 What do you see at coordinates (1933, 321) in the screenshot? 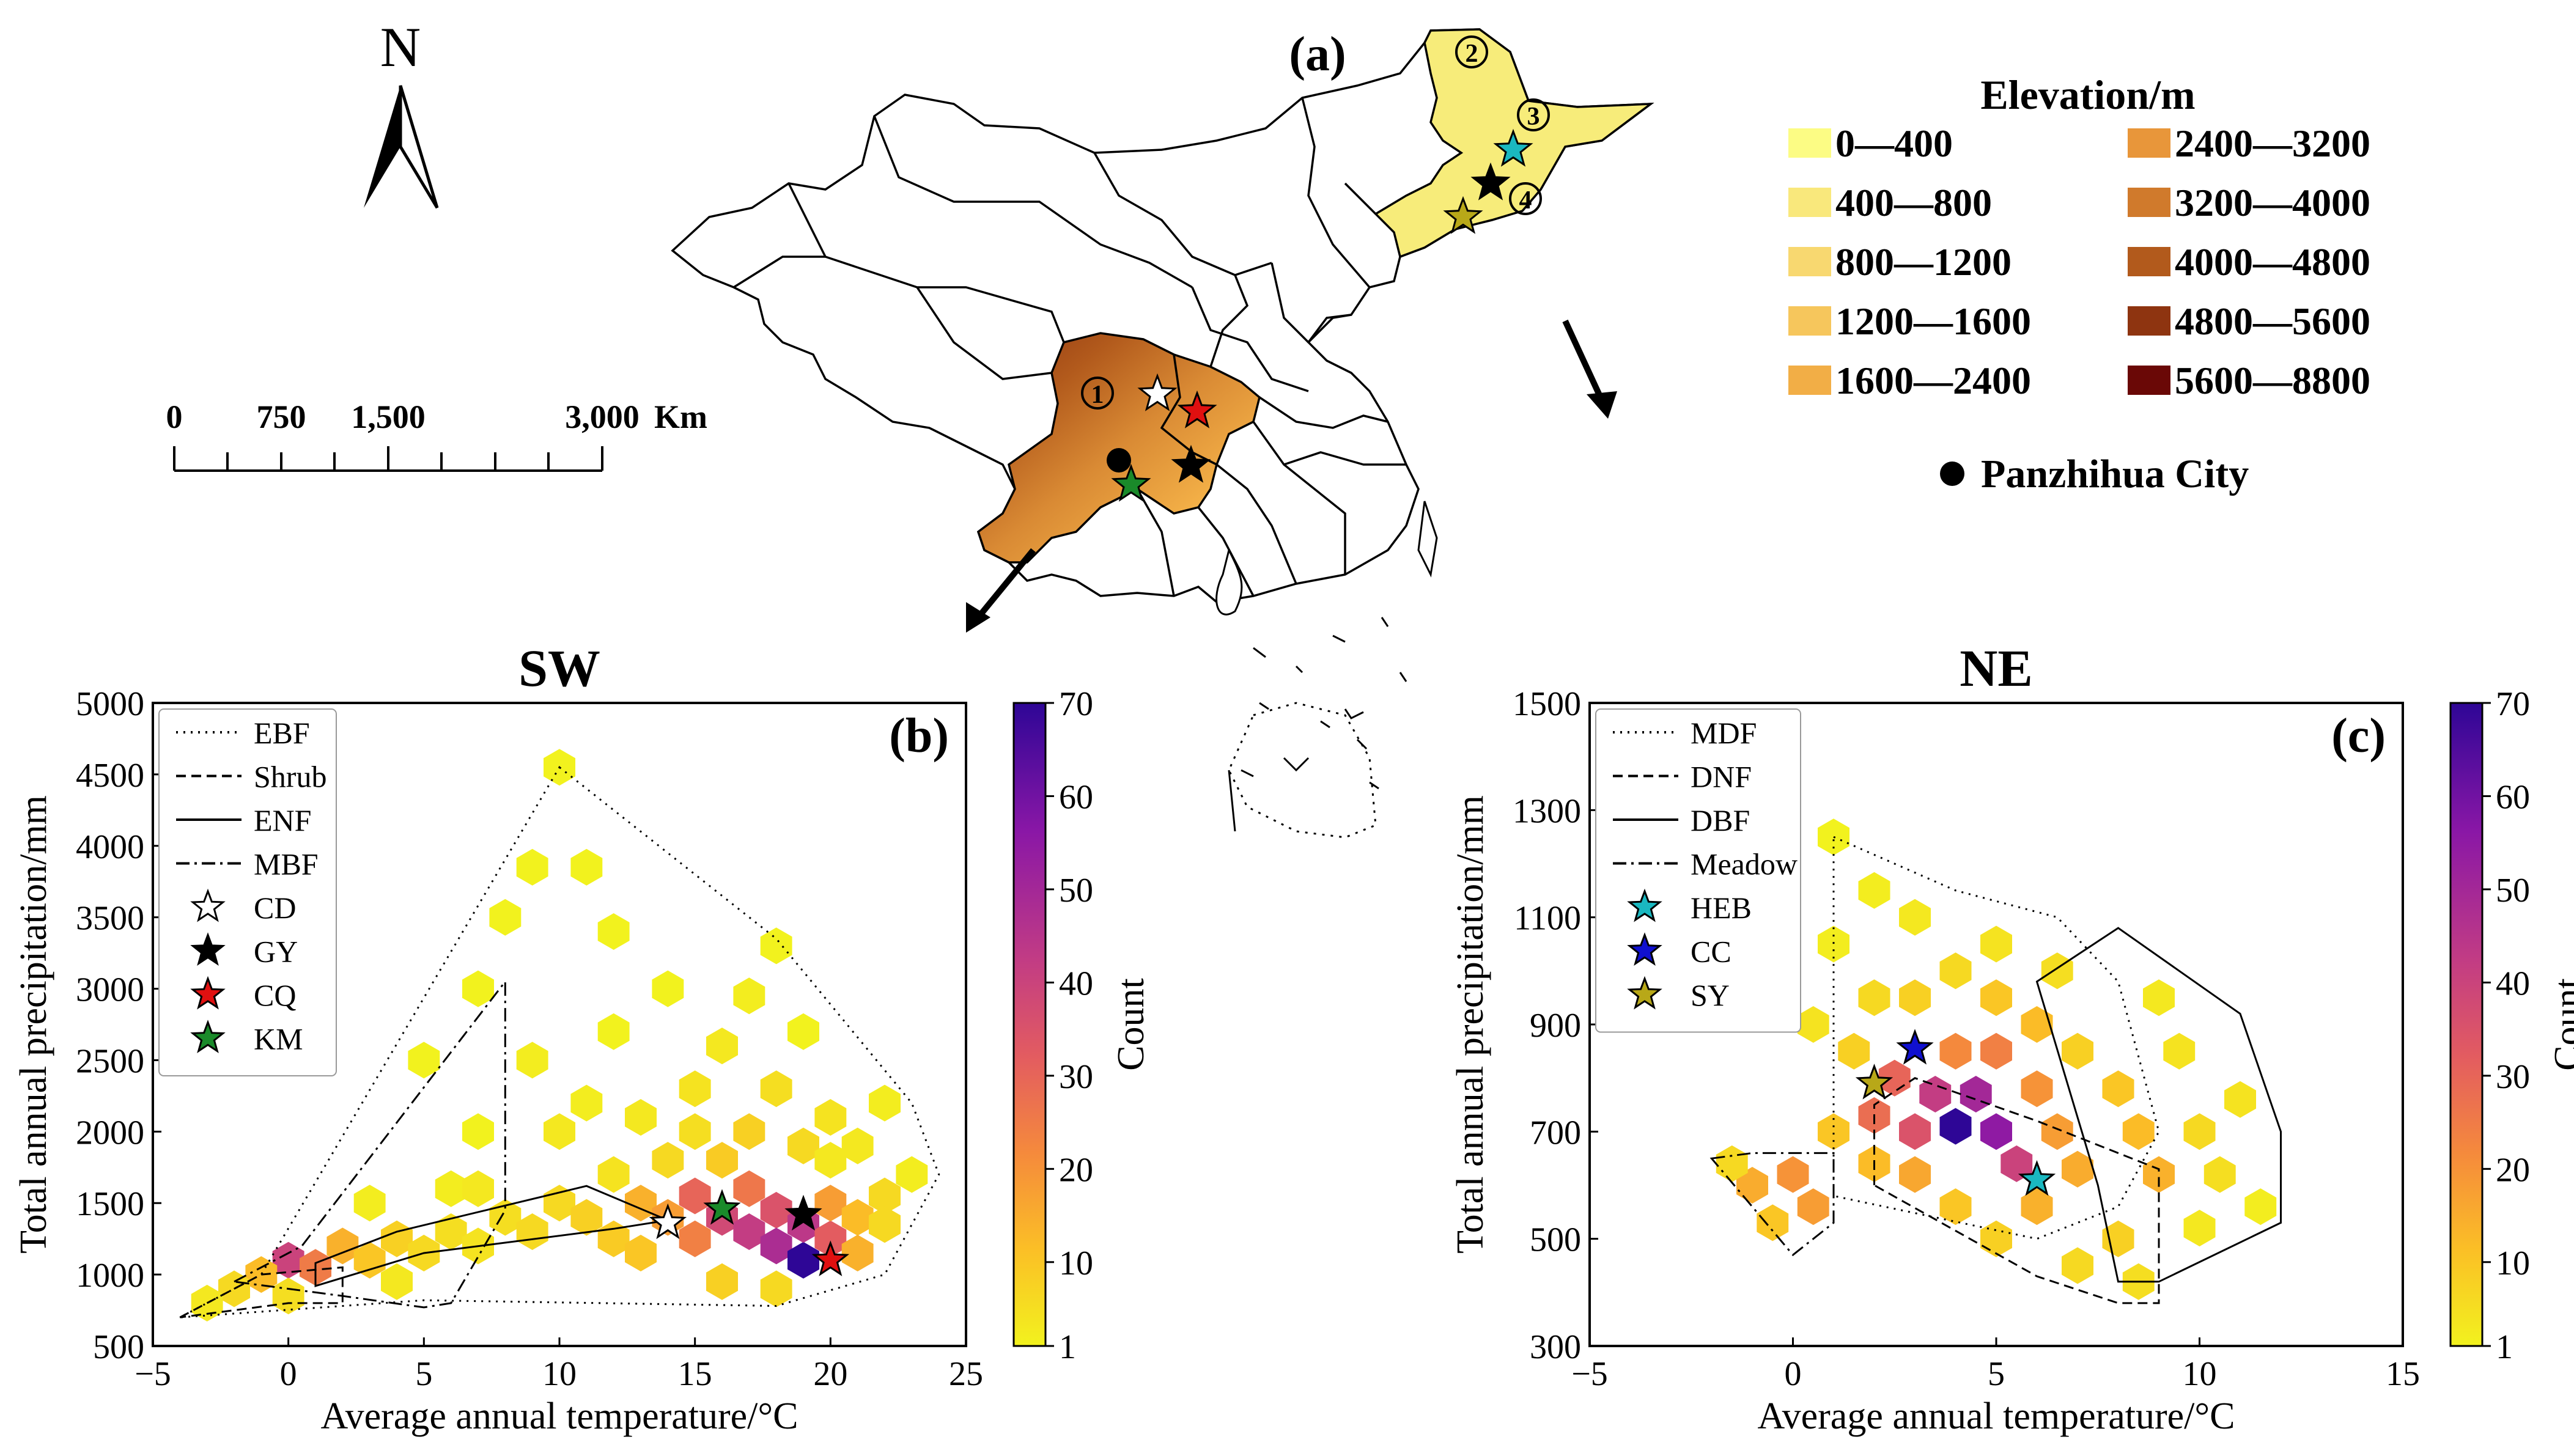
I see `elevation-class-label: 1200—1600` at bounding box center [1933, 321].